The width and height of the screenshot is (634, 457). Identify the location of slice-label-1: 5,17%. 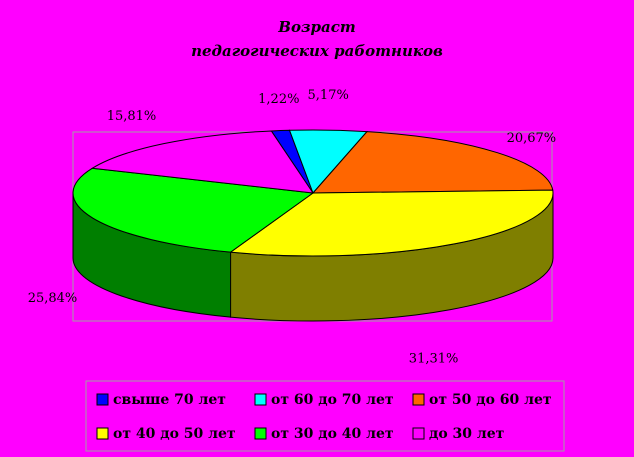
(328, 95).